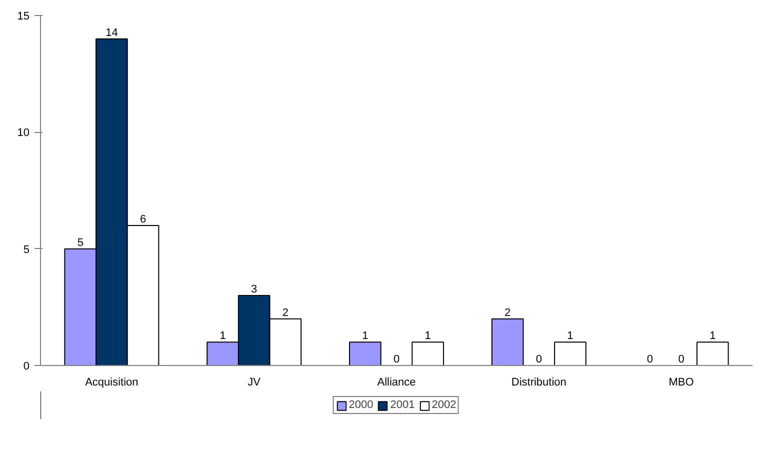 The height and width of the screenshot is (466, 767). Describe the element at coordinates (23, 16) in the screenshot. I see `y-tick-label: 15` at that location.